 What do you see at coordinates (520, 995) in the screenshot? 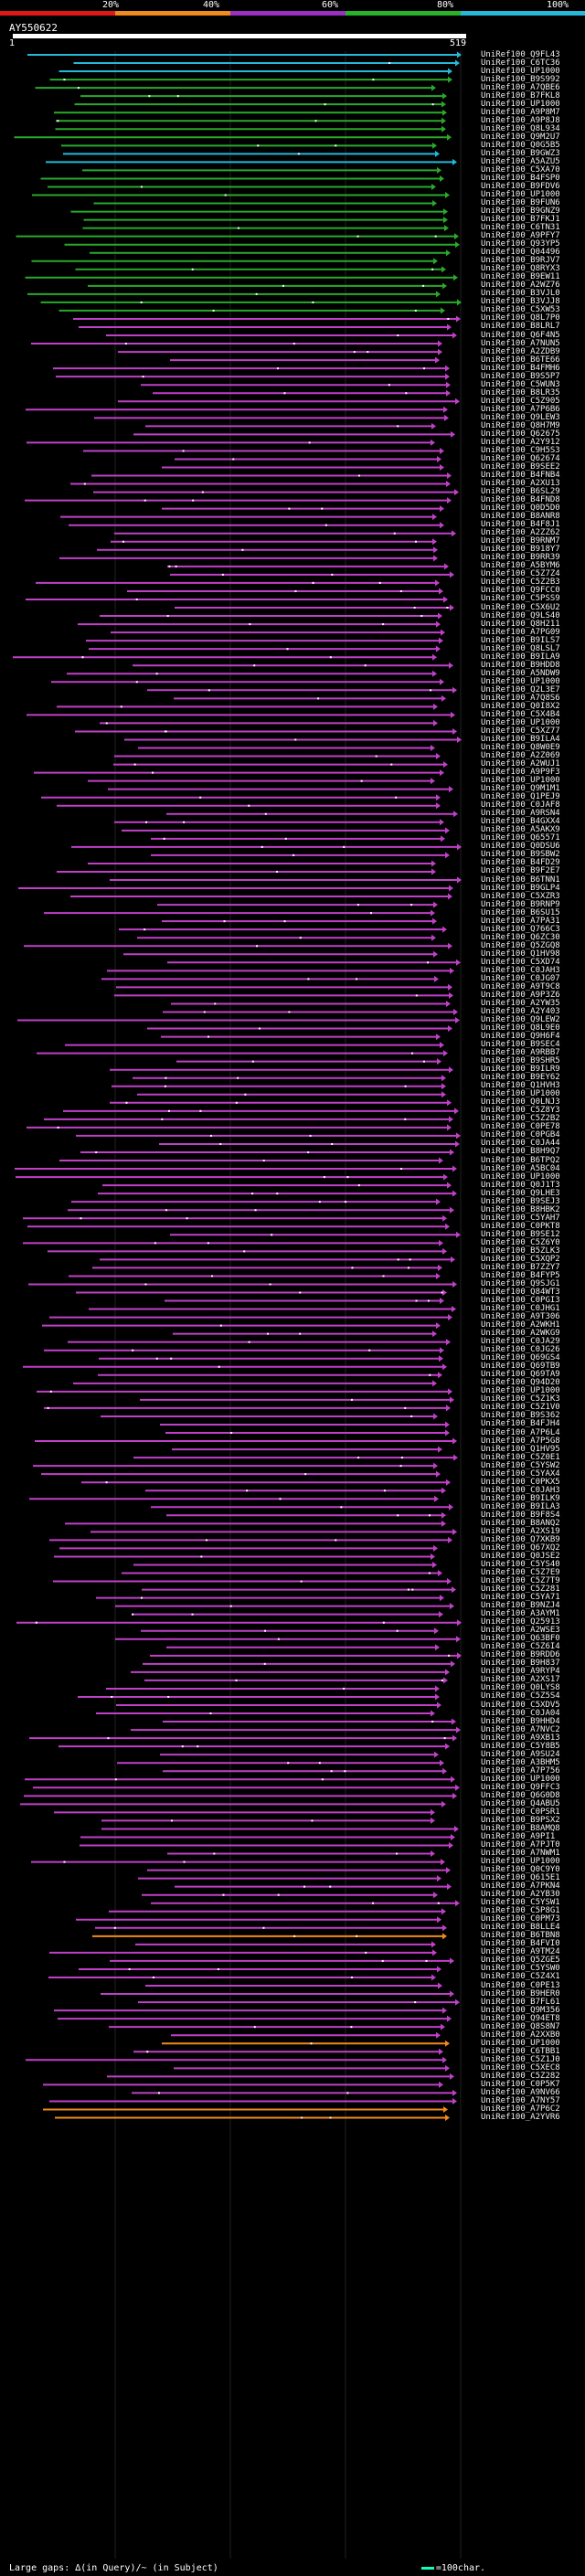
I see `subject-label: UniRef100_A9P3Z6` at bounding box center [520, 995].